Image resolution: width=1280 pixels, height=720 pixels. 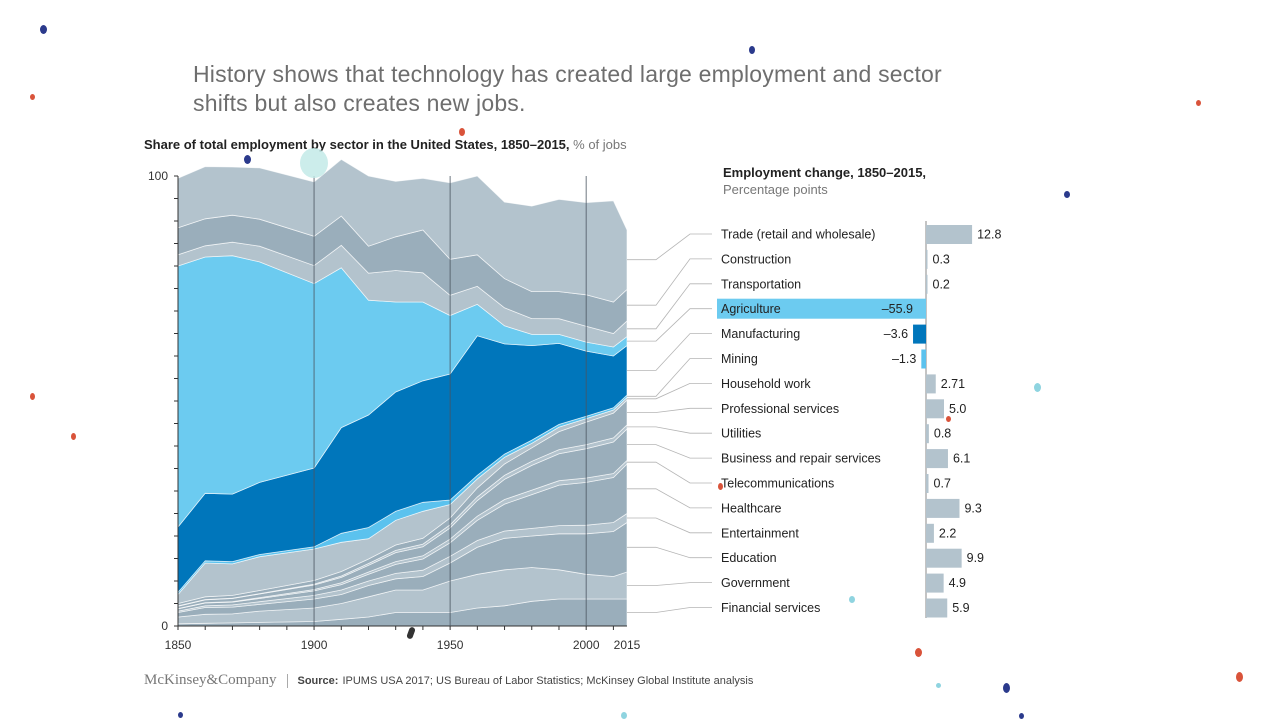 What do you see at coordinates (741, 434) in the screenshot?
I see `bar-category-label: Utilities` at bounding box center [741, 434].